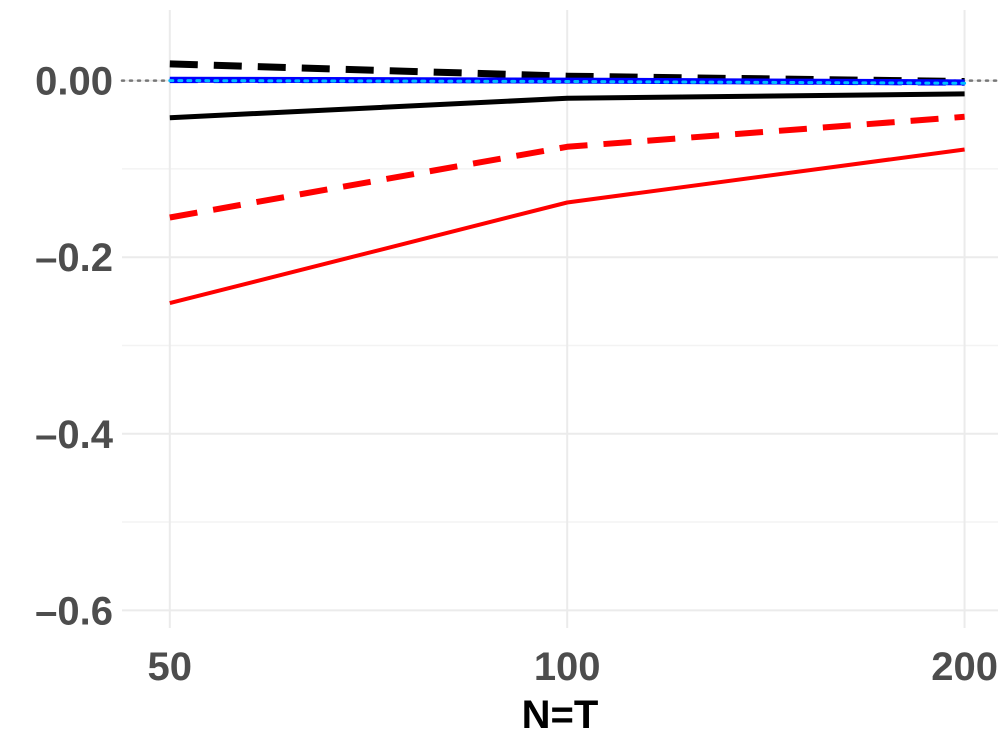 The image size is (1007, 755). What do you see at coordinates (74, 435) in the screenshot?
I see `y-tick-label: –0.4` at bounding box center [74, 435].